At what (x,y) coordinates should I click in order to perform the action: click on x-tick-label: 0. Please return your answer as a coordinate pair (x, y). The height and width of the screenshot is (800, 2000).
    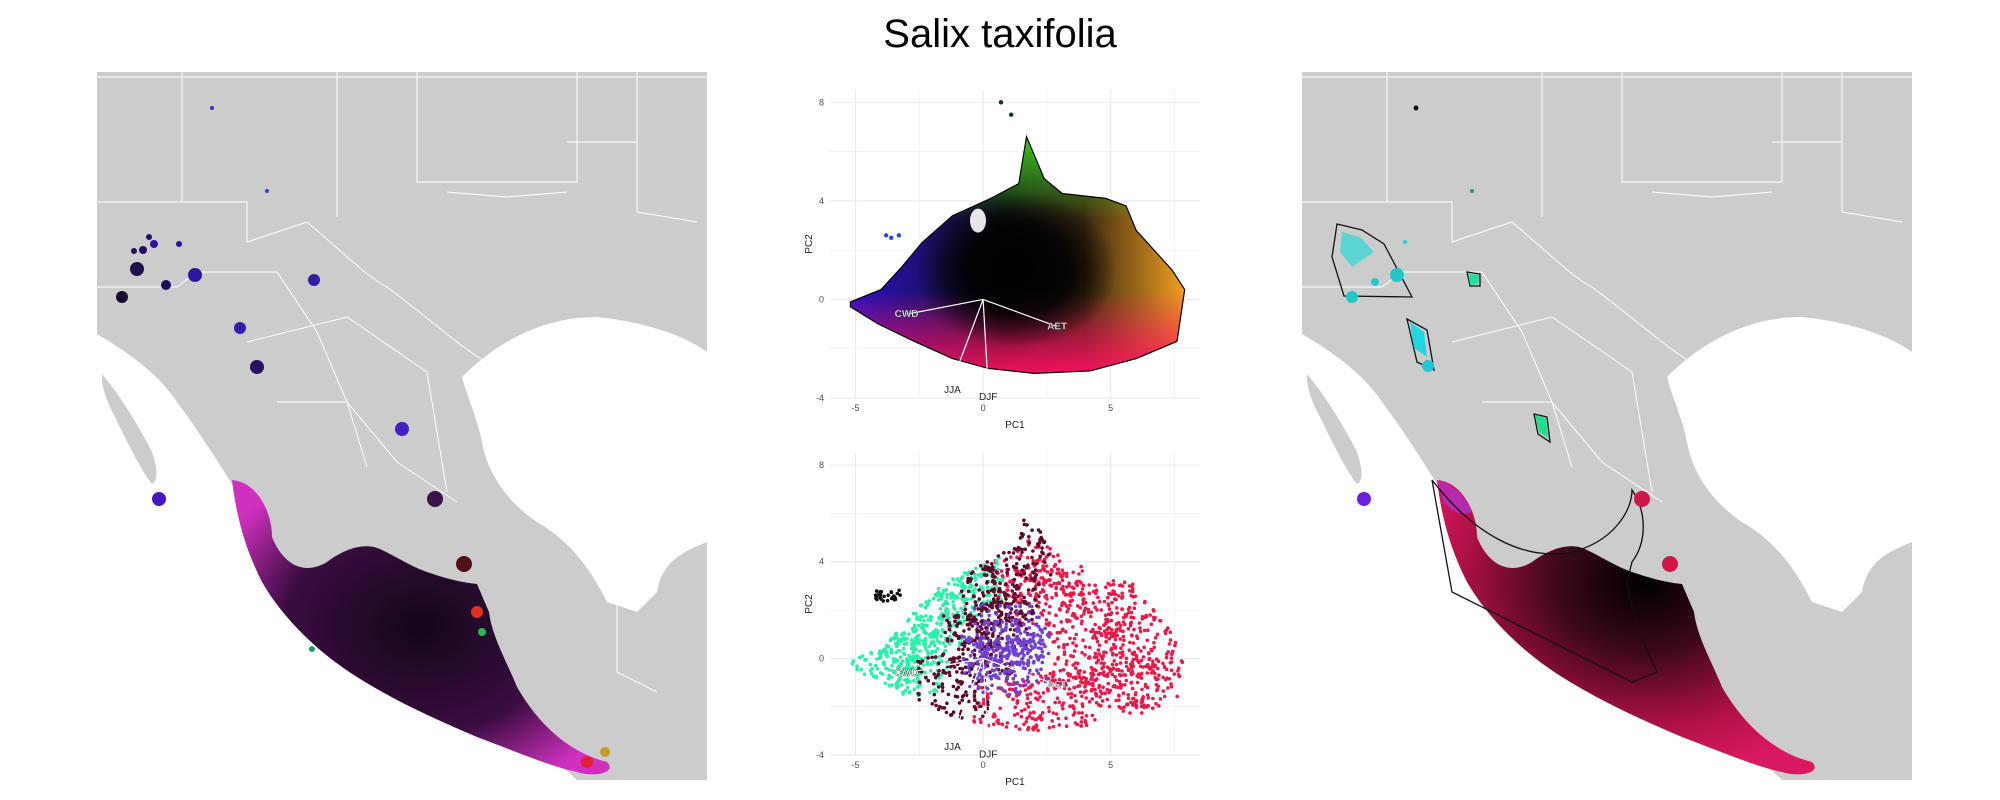
    Looking at the image, I should click on (983, 765).